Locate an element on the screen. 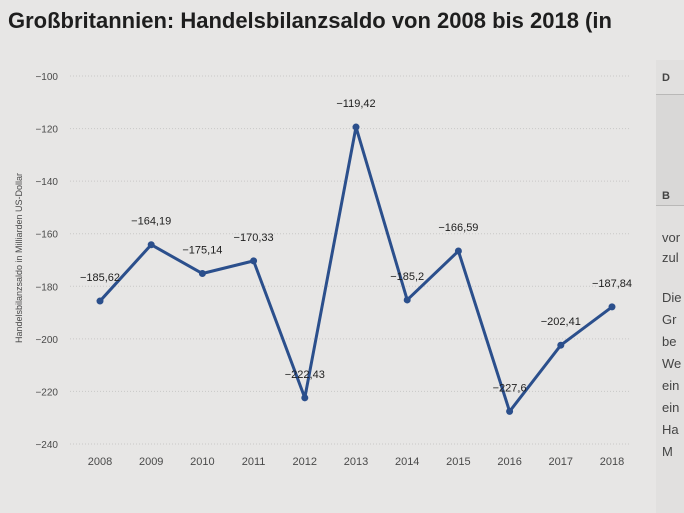 The image size is (684, 513). x-tick-label: 2016 is located at coordinates (509, 462).